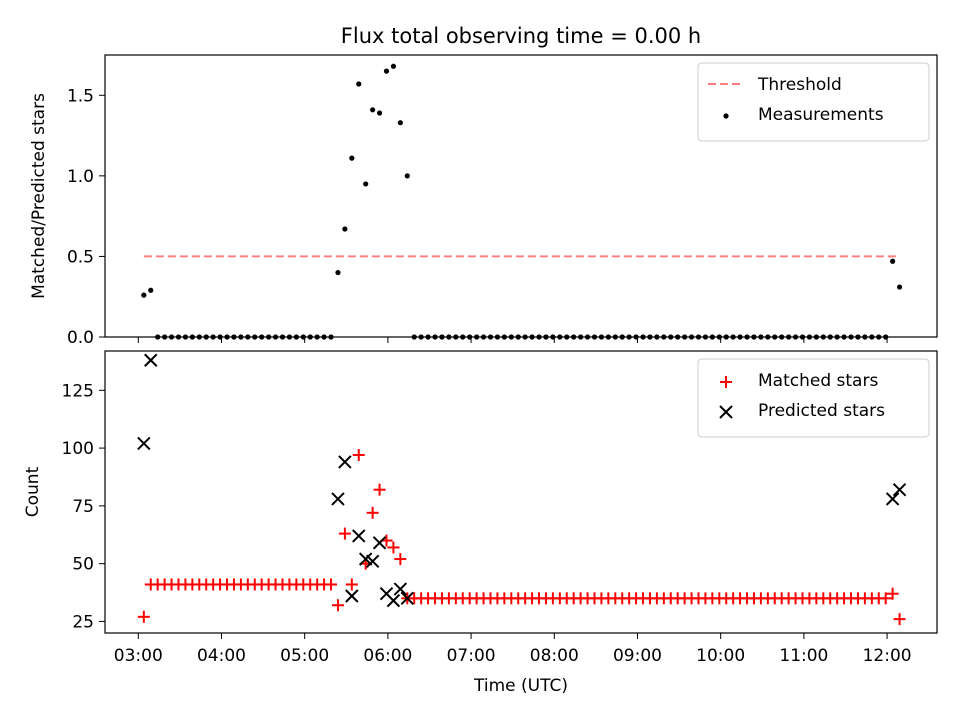 The image size is (960, 720). I want to click on legend-label: Measurements, so click(821, 115).